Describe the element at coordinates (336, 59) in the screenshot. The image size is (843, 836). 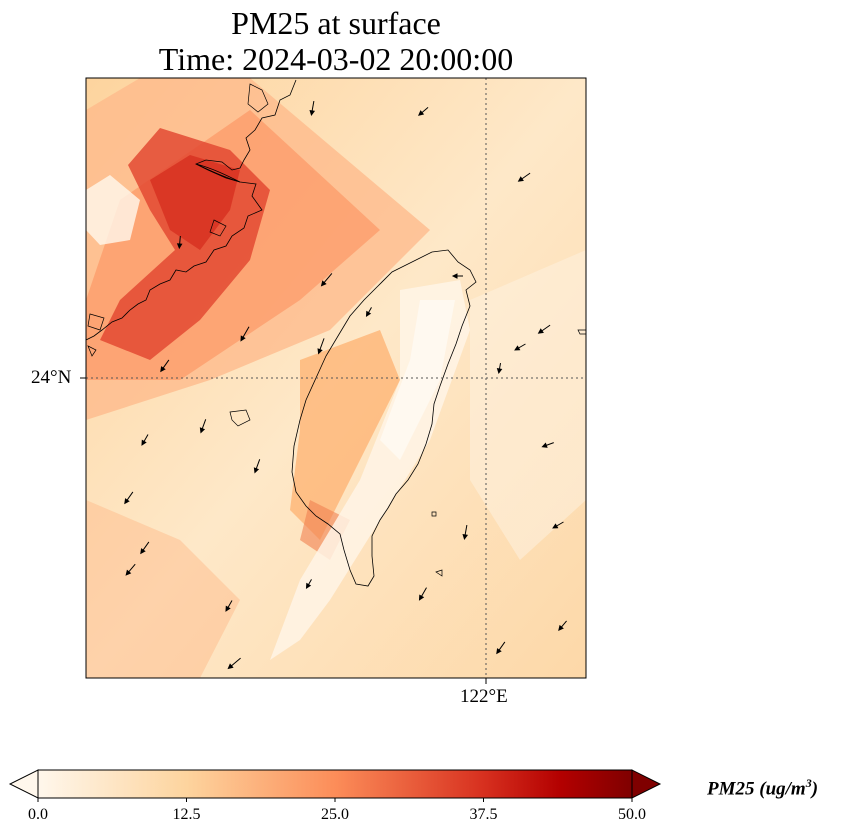
I see `map-title-line2: Time: 2024-03-02 20:00:00` at that location.